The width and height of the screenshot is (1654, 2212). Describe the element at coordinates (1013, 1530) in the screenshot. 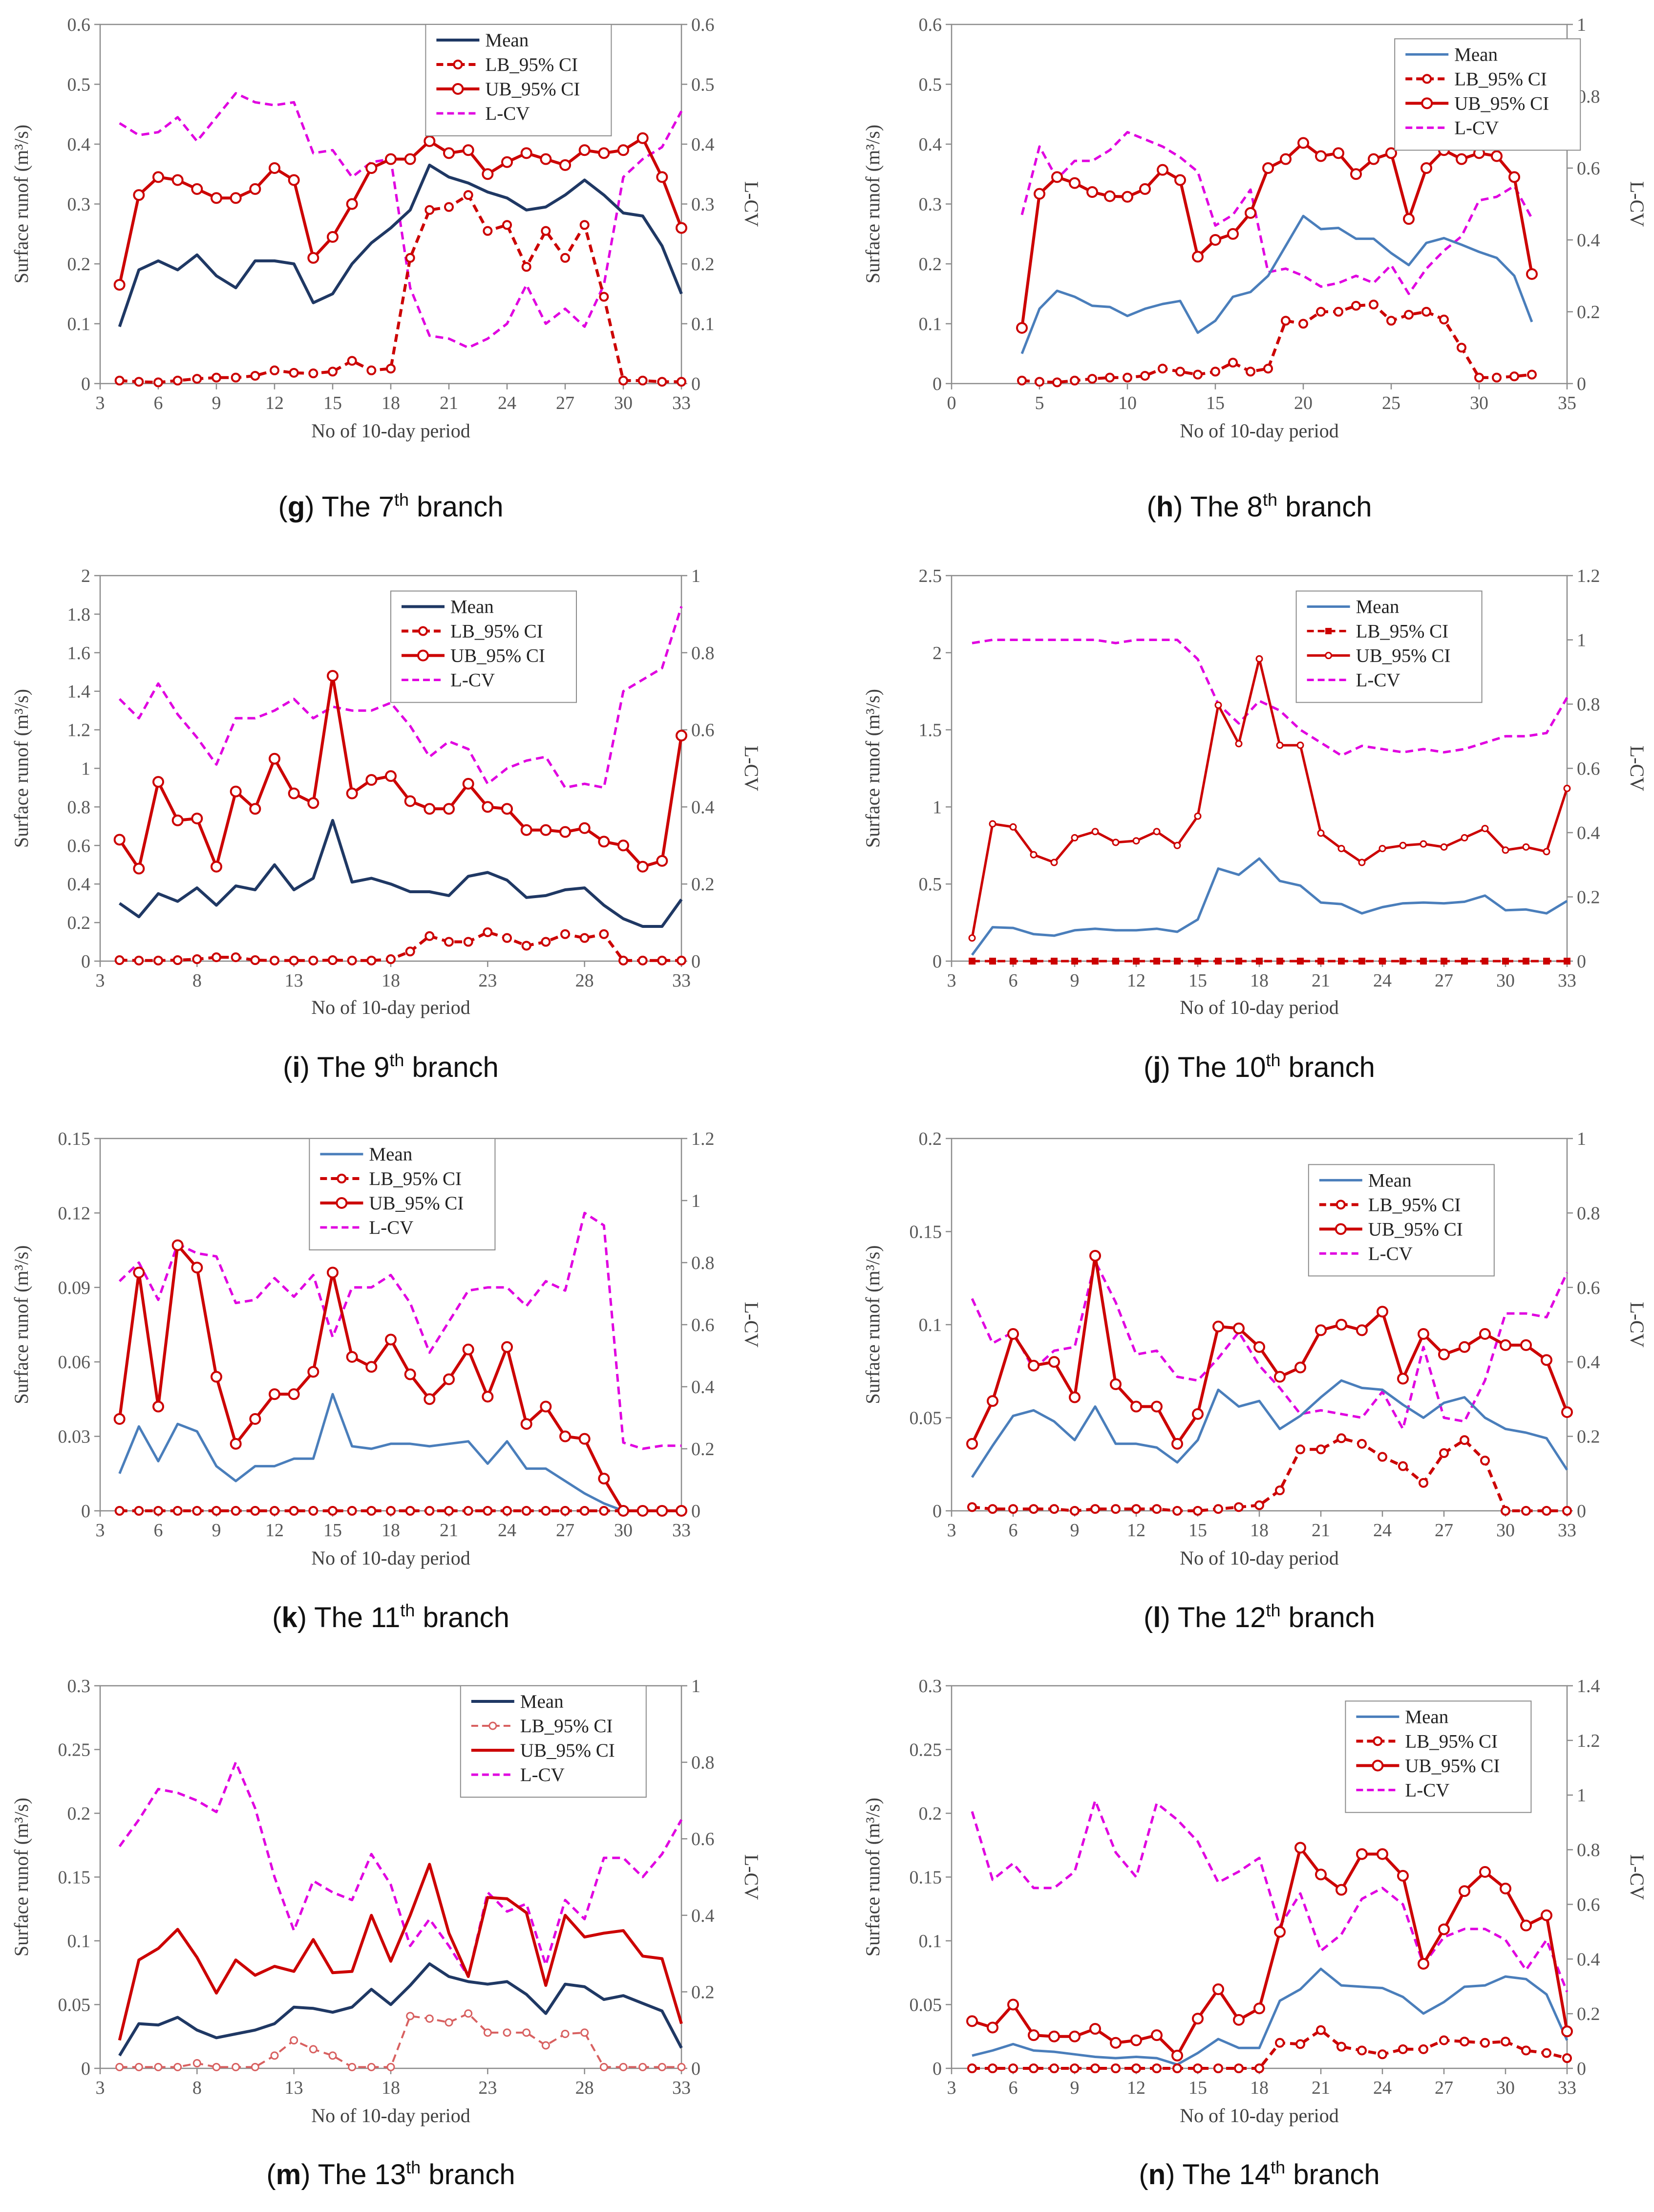

I see `x-tick-label: 6` at that location.